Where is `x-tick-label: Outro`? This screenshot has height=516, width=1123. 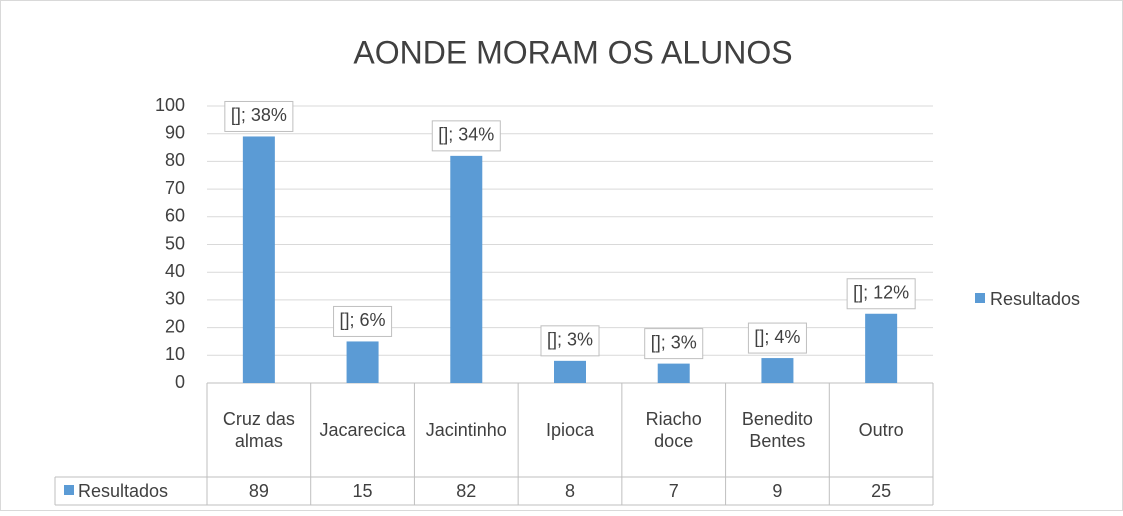 x-tick-label: Outro is located at coordinates (881, 430).